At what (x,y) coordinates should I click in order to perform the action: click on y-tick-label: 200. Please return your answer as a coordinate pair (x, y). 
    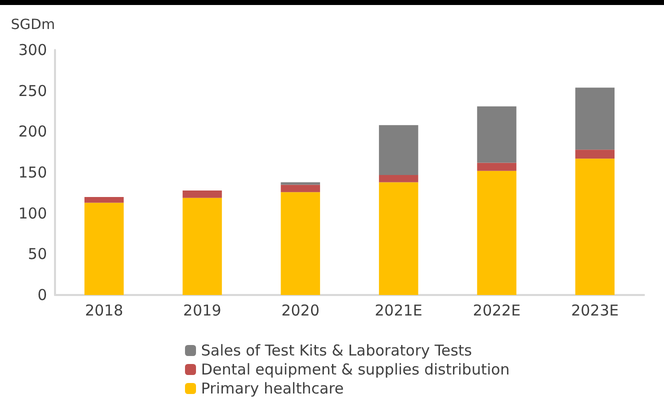
    Looking at the image, I should click on (32, 131).